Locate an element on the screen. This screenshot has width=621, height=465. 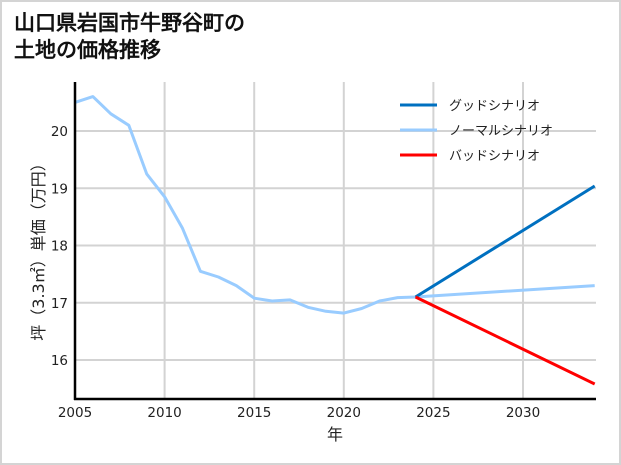
x-tick-labels: 2005 2010 2015 2020 2025 2030 is located at coordinates (299, 413).